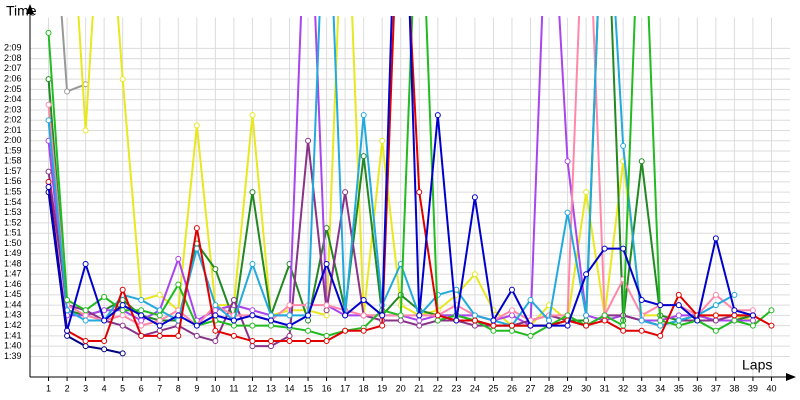  I want to click on y-axis-title: Time, so click(21, 11).